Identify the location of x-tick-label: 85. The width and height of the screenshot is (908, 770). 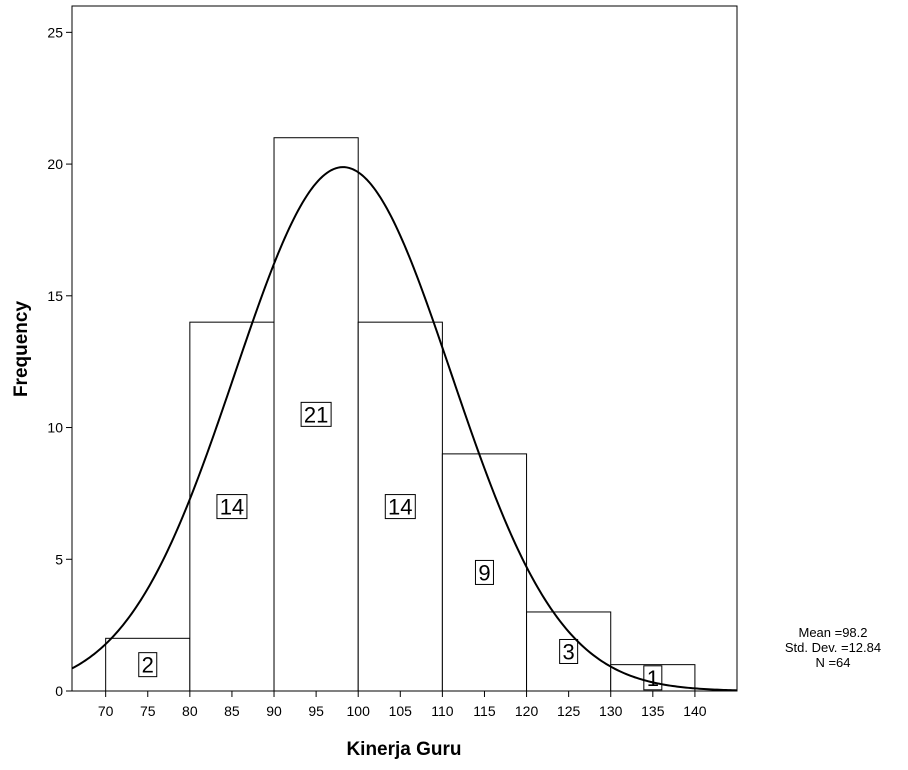
(232, 711).